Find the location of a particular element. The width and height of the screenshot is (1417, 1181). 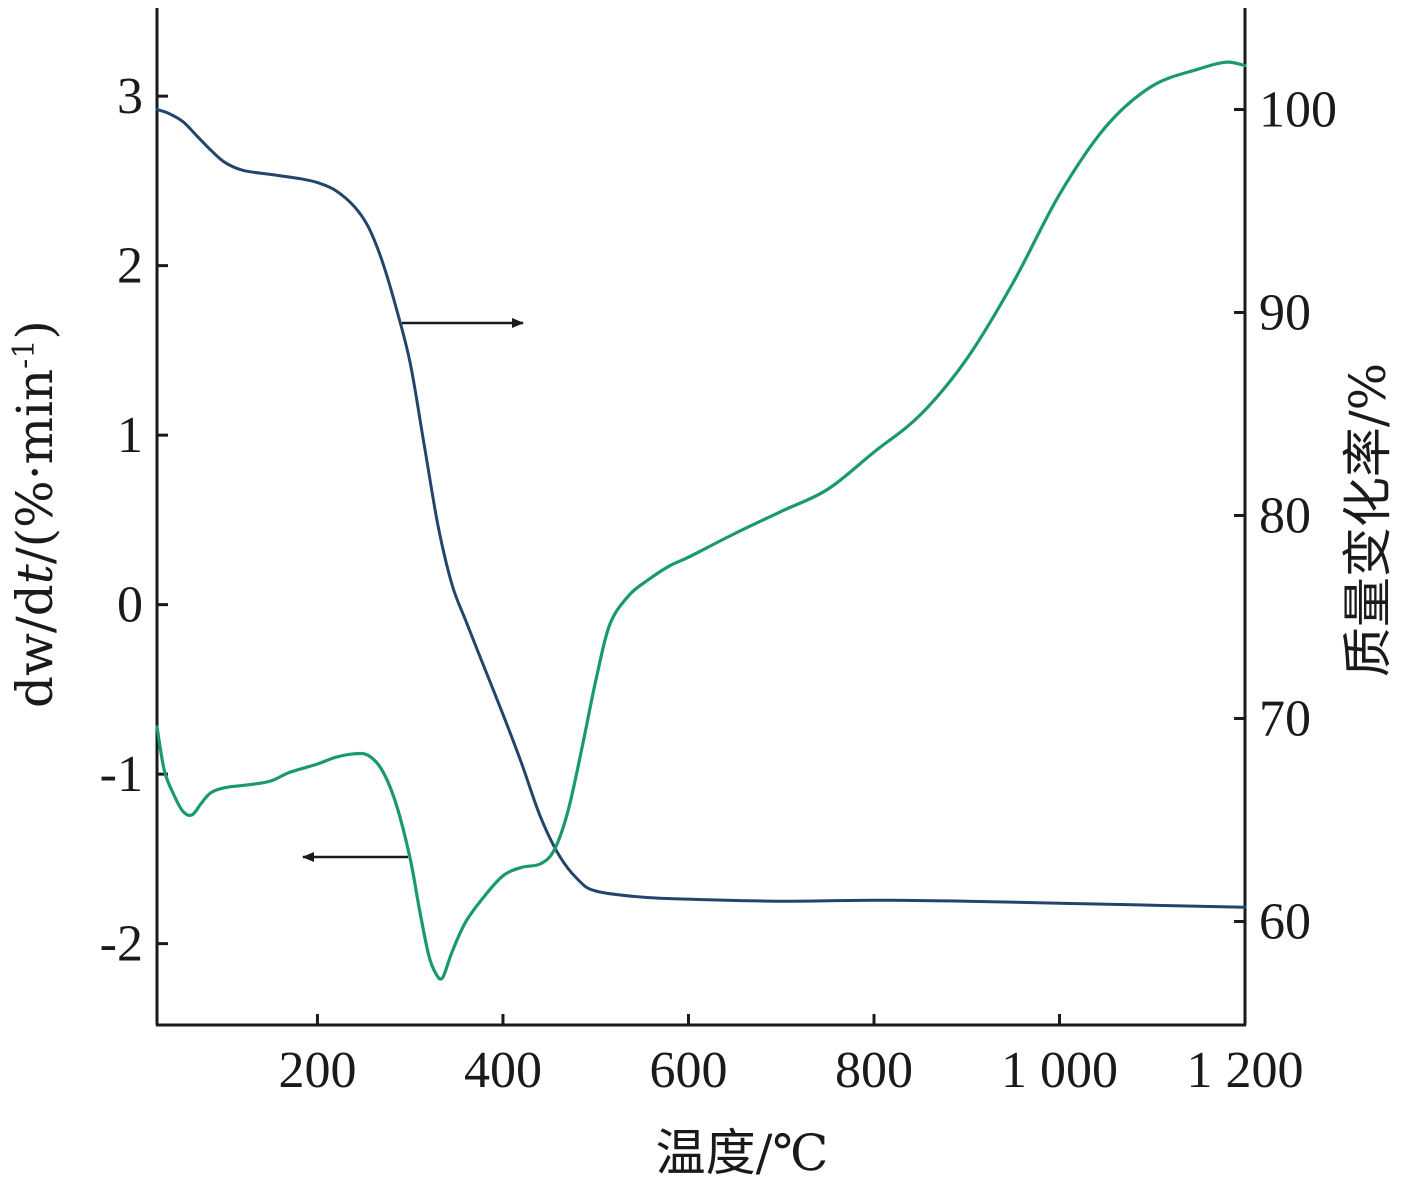

y-left-ticks: 3 2 1 0 -1 -2 is located at coordinates (134, 520).